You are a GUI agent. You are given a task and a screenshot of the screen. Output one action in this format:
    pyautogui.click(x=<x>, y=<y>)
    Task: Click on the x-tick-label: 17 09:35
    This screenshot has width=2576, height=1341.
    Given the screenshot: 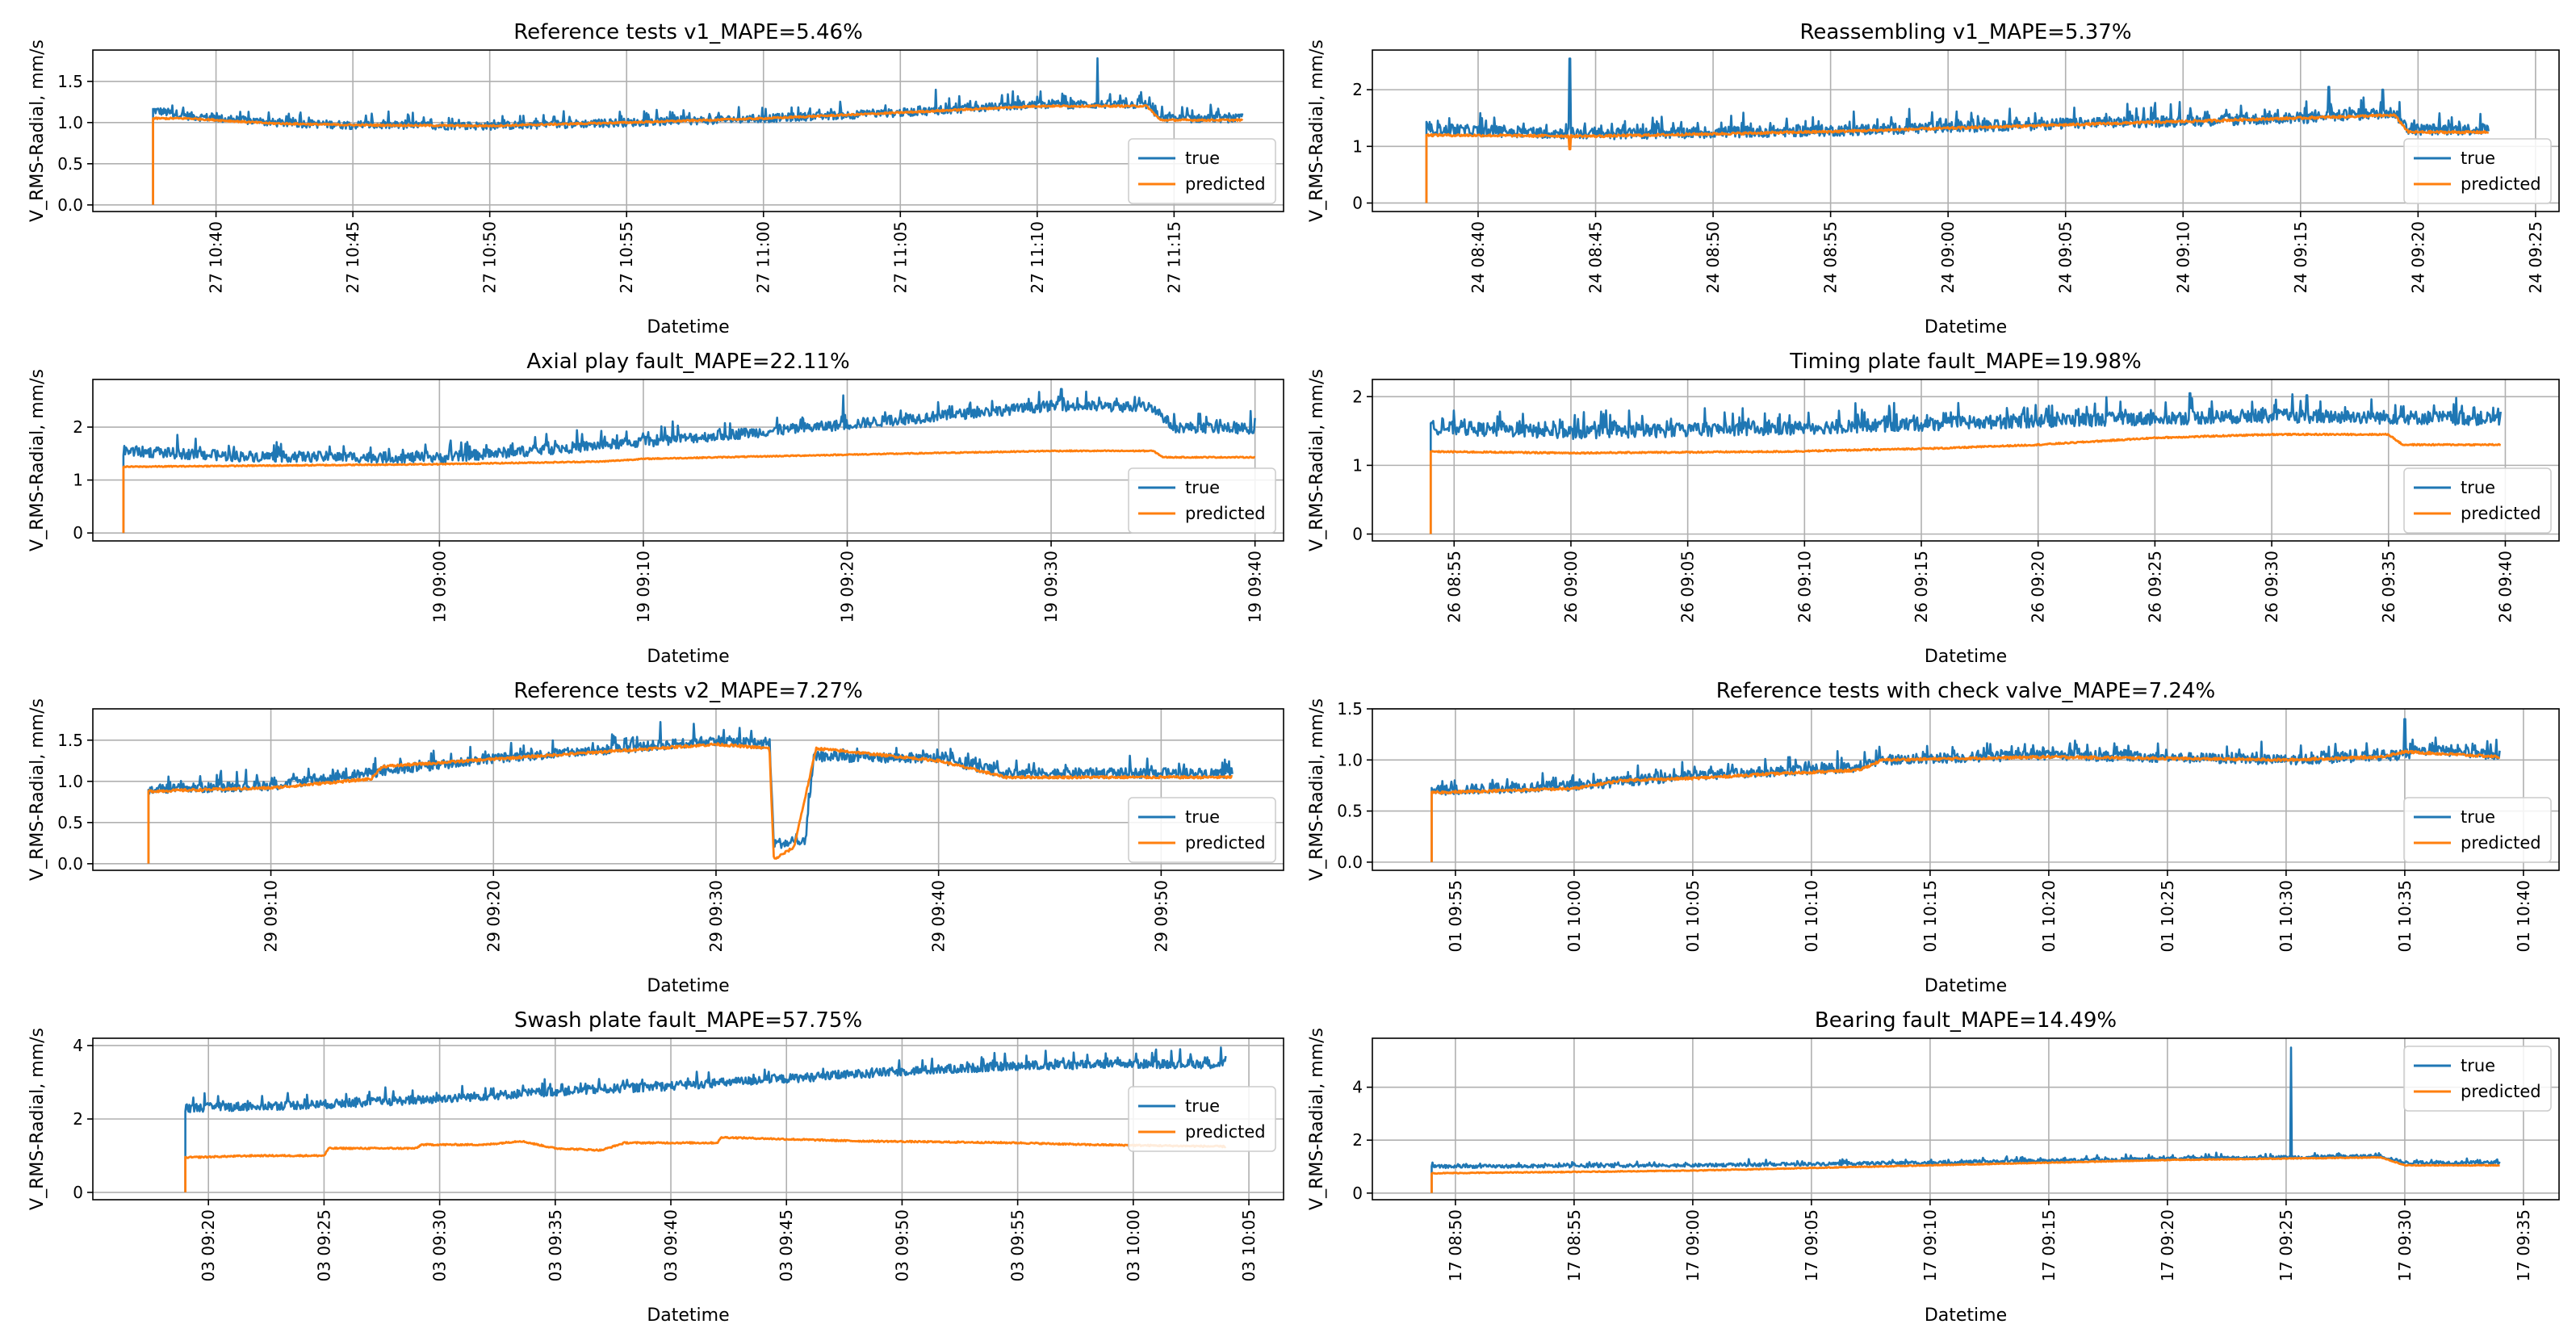 What is the action you would take?
    pyautogui.click(x=2523, y=1245)
    